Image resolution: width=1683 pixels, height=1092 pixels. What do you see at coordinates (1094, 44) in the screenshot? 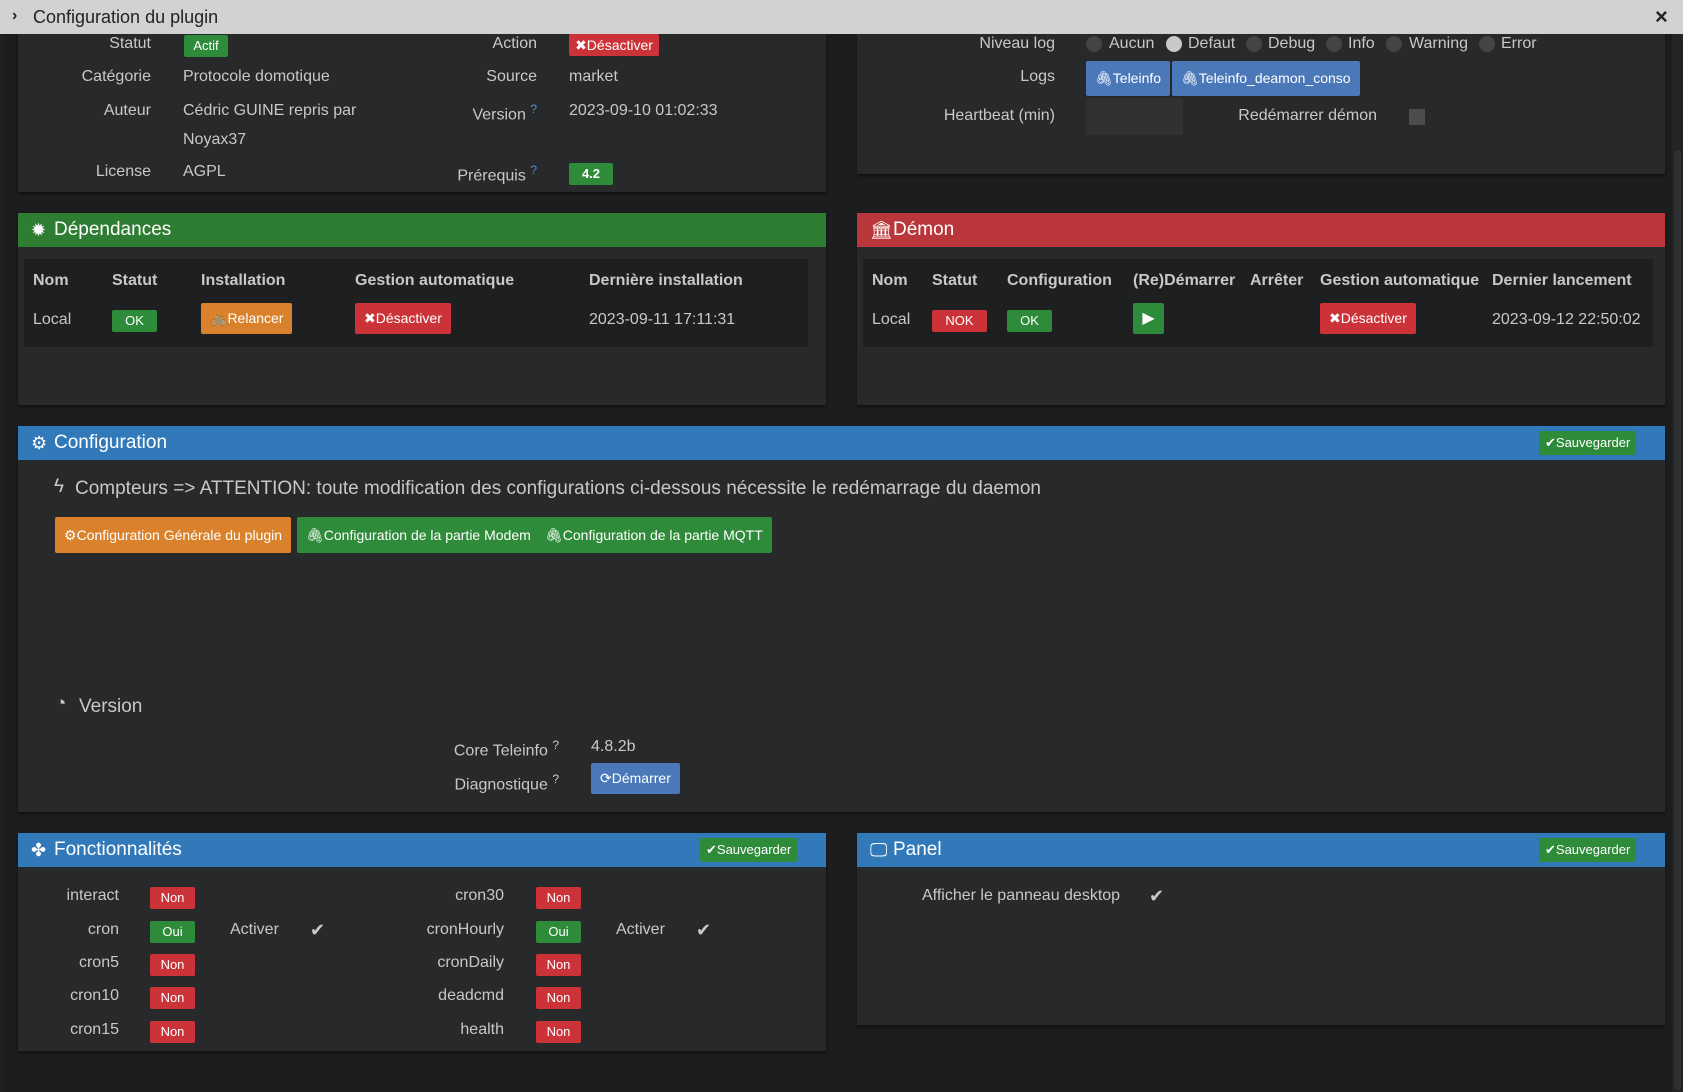
I see `radio-aucun` at bounding box center [1094, 44].